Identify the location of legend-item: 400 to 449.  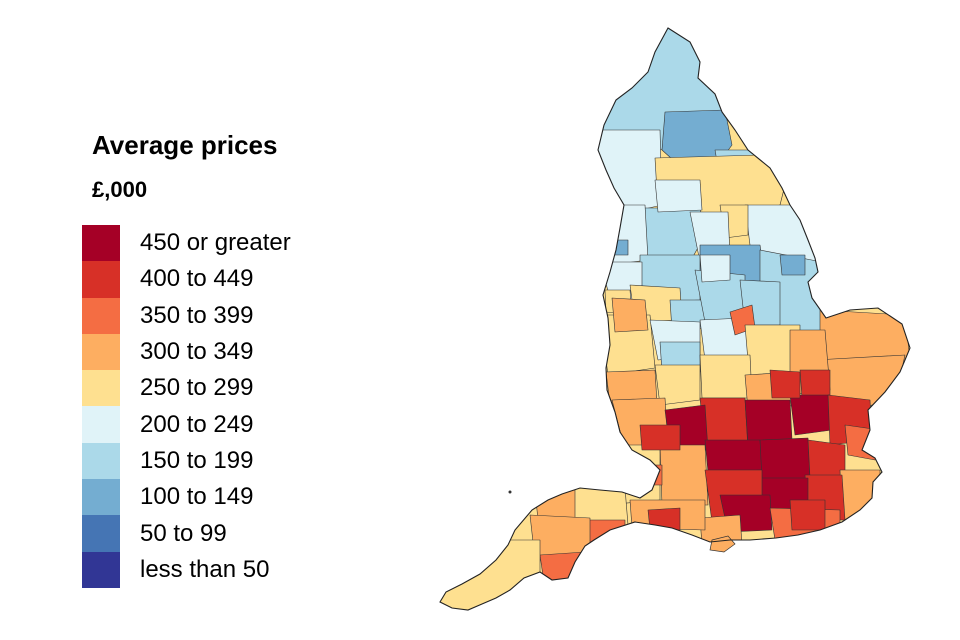
(186, 279).